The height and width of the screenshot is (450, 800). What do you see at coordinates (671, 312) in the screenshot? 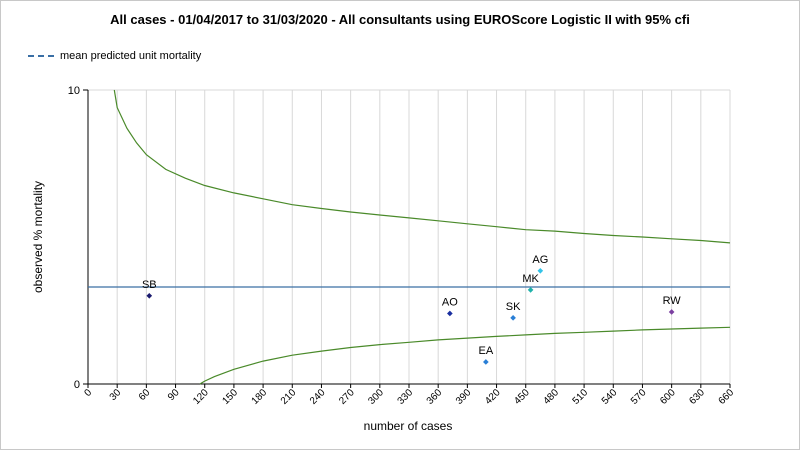
I see `data-point-rw` at bounding box center [671, 312].